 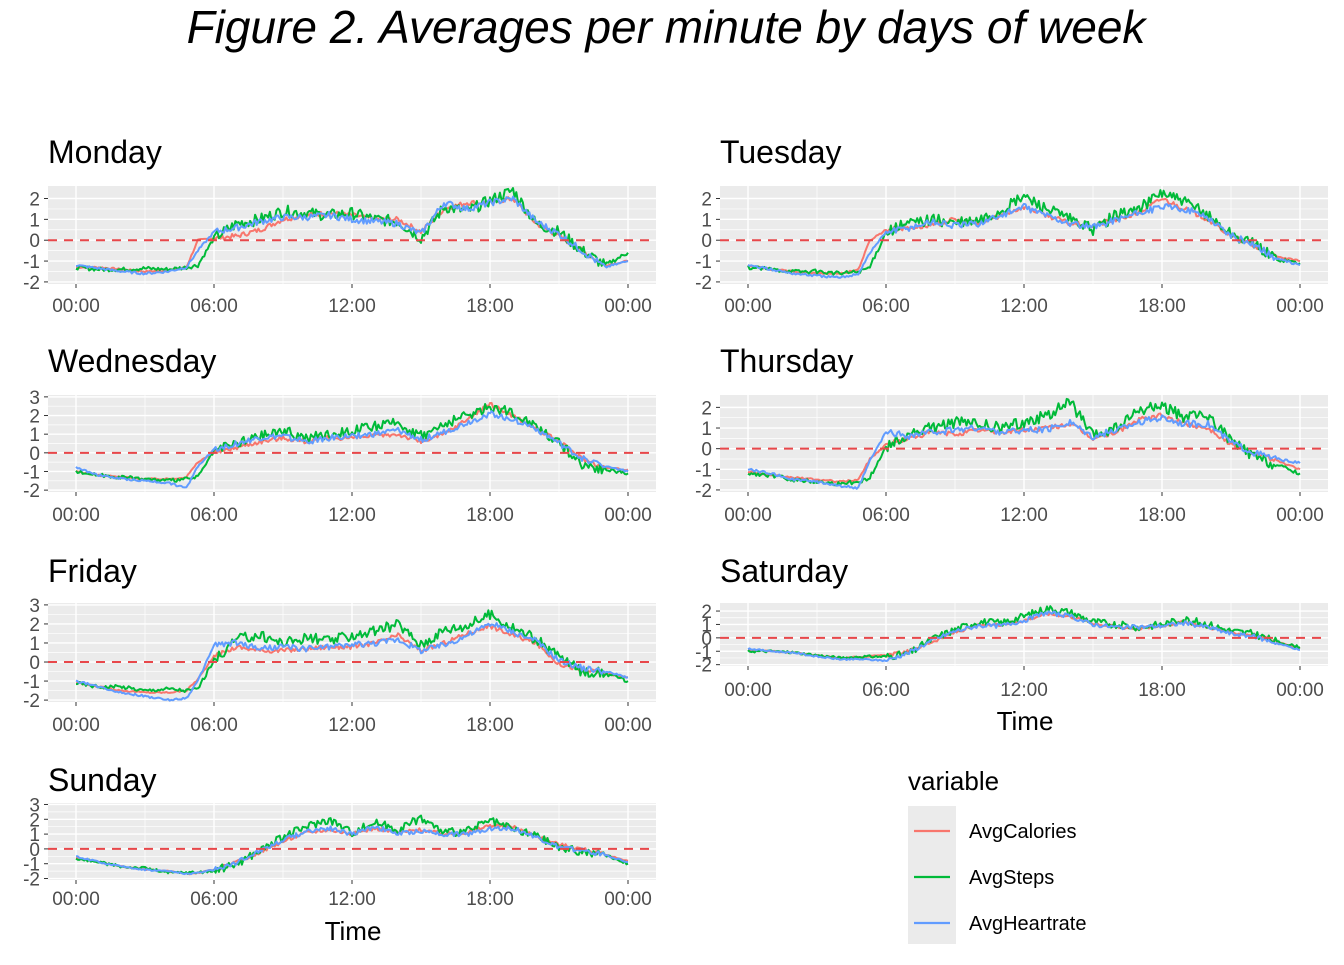 I want to click on panel-title: Friday, so click(x=92, y=571).